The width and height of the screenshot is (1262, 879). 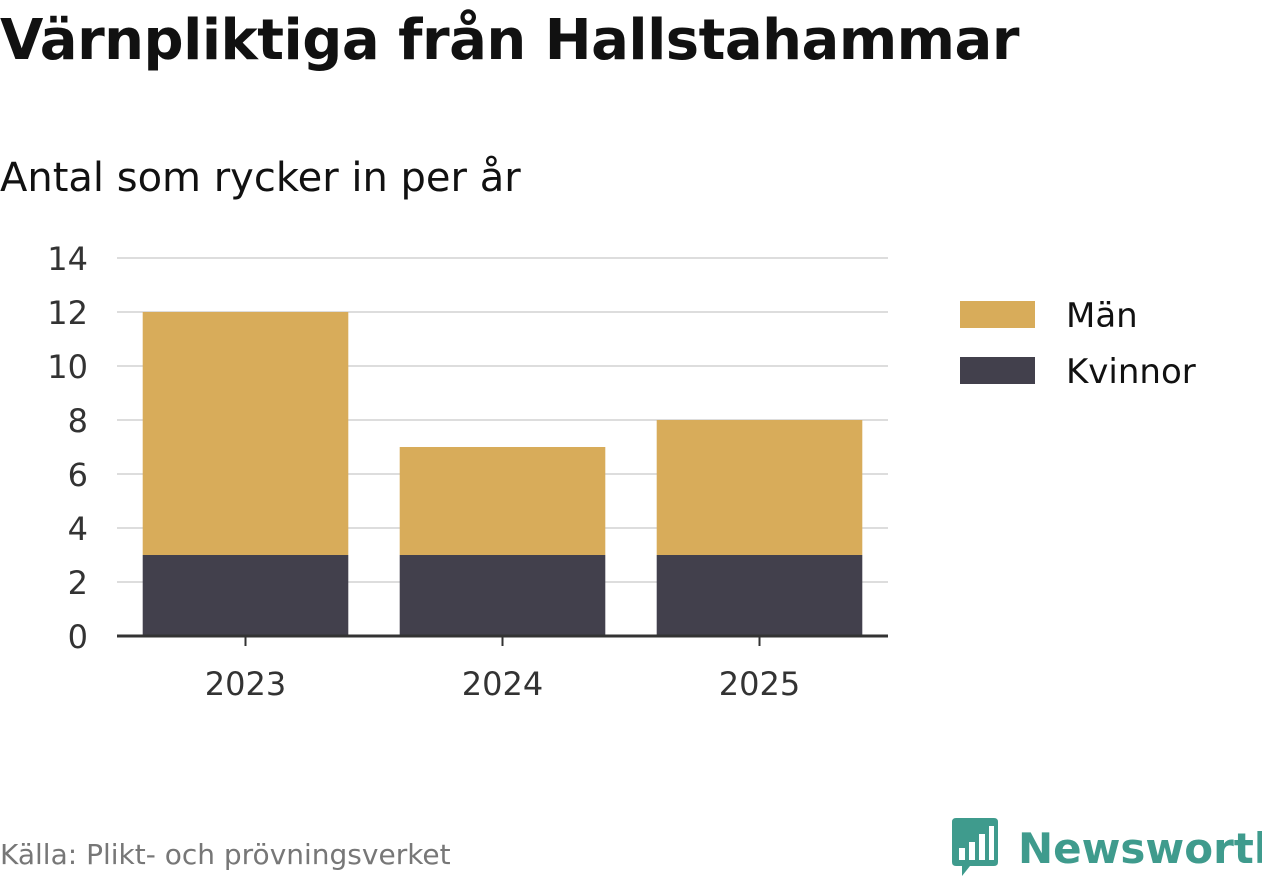 I want to click on x-tick-label: 2023, so click(x=245, y=684).